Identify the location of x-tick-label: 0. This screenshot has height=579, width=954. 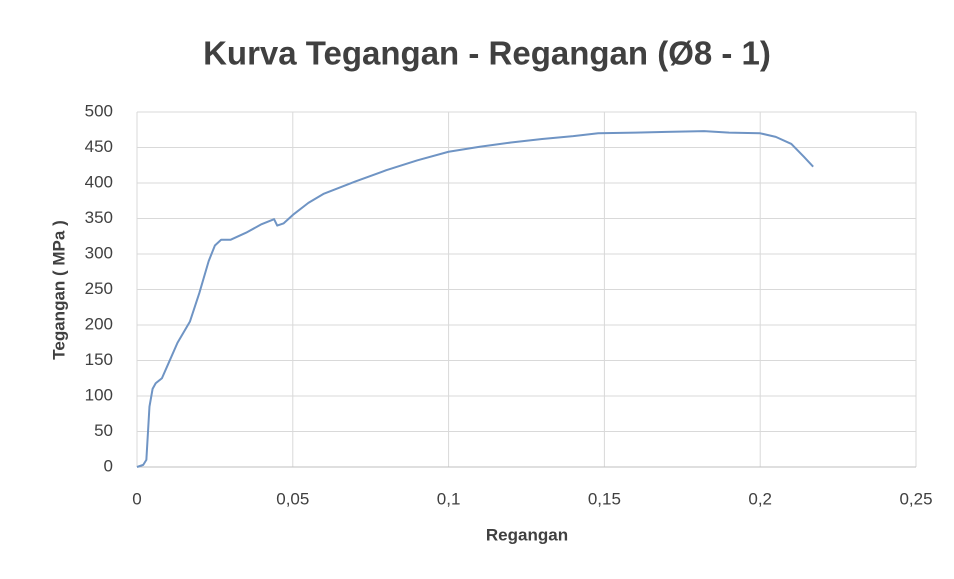
(136, 498).